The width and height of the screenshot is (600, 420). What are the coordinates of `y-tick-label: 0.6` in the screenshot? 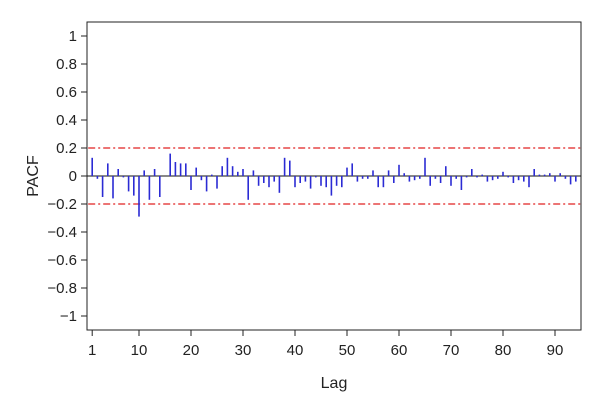 It's located at (66, 92).